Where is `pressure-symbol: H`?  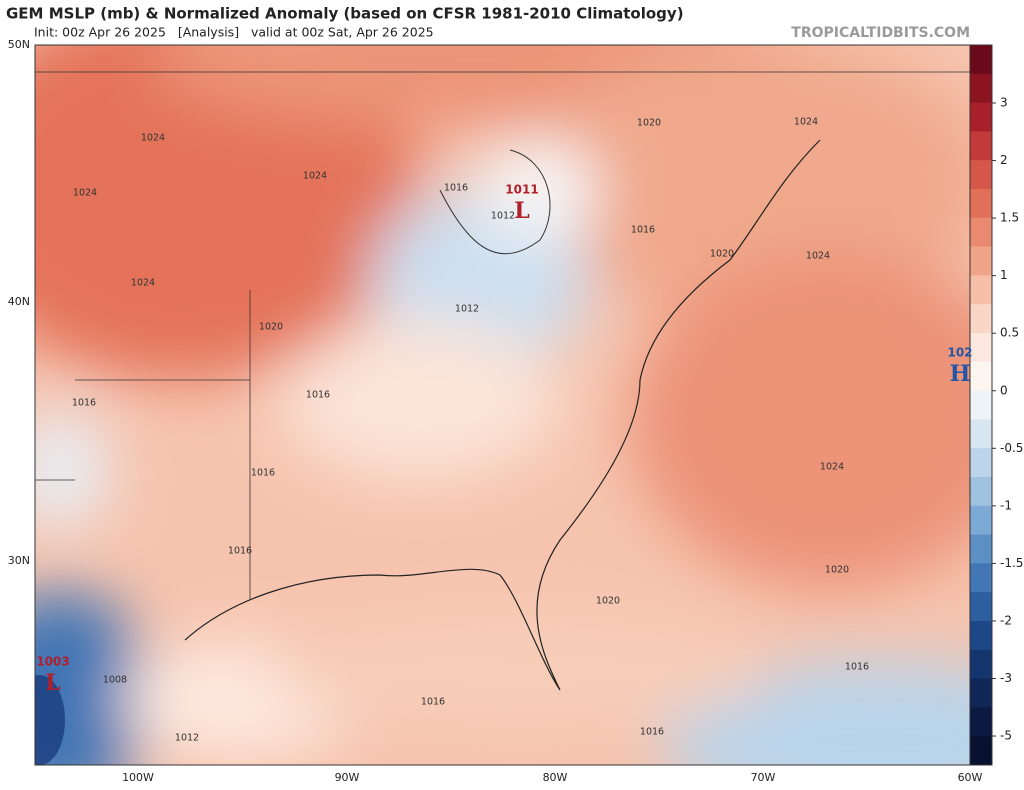
pressure-symbol: H is located at coordinates (960, 374).